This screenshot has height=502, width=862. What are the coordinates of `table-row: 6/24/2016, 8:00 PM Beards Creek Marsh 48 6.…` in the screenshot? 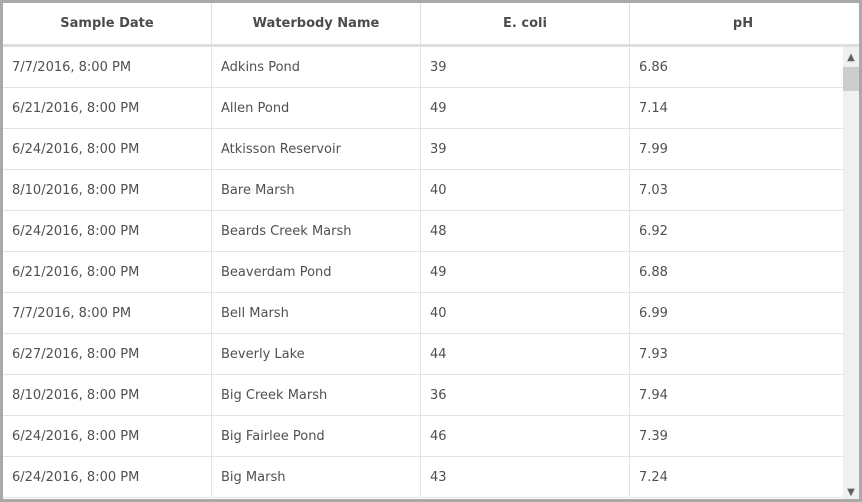 It's located at (423, 231).